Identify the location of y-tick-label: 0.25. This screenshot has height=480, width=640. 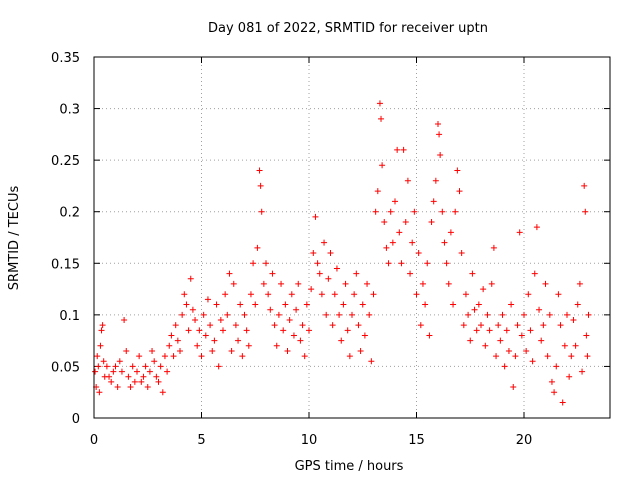
(65, 161).